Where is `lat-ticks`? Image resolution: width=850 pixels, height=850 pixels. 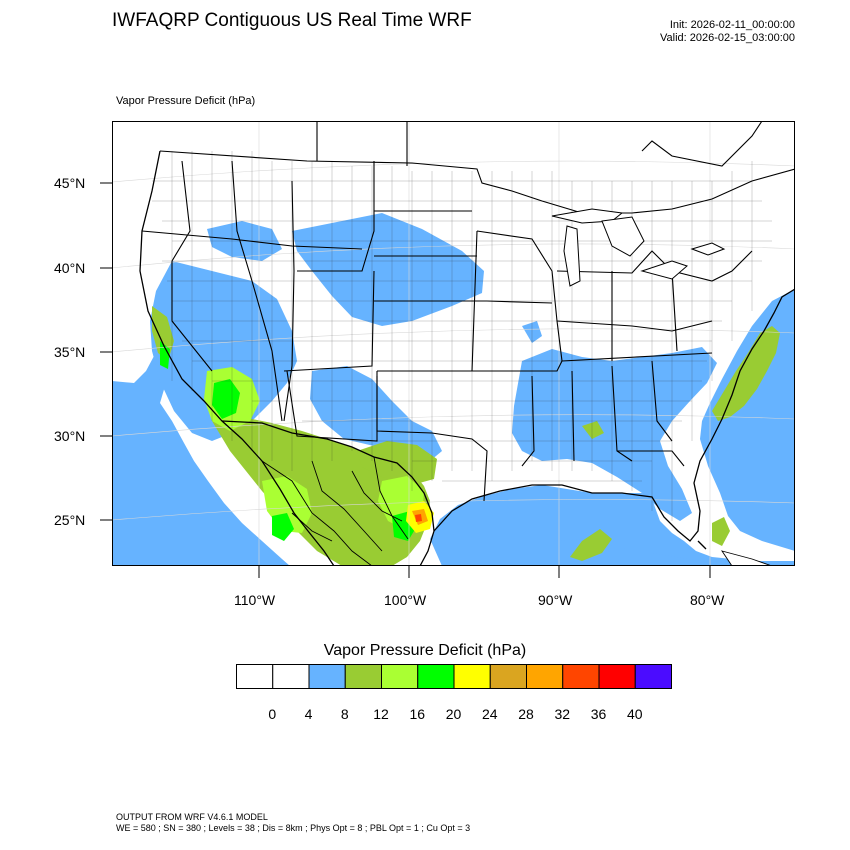
lat-ticks is located at coordinates (106, 351).